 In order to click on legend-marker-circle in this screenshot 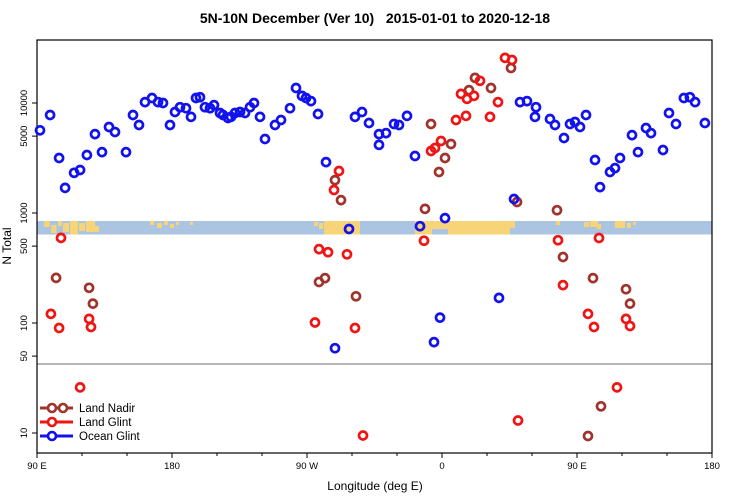, I will do `click(52, 436)`.